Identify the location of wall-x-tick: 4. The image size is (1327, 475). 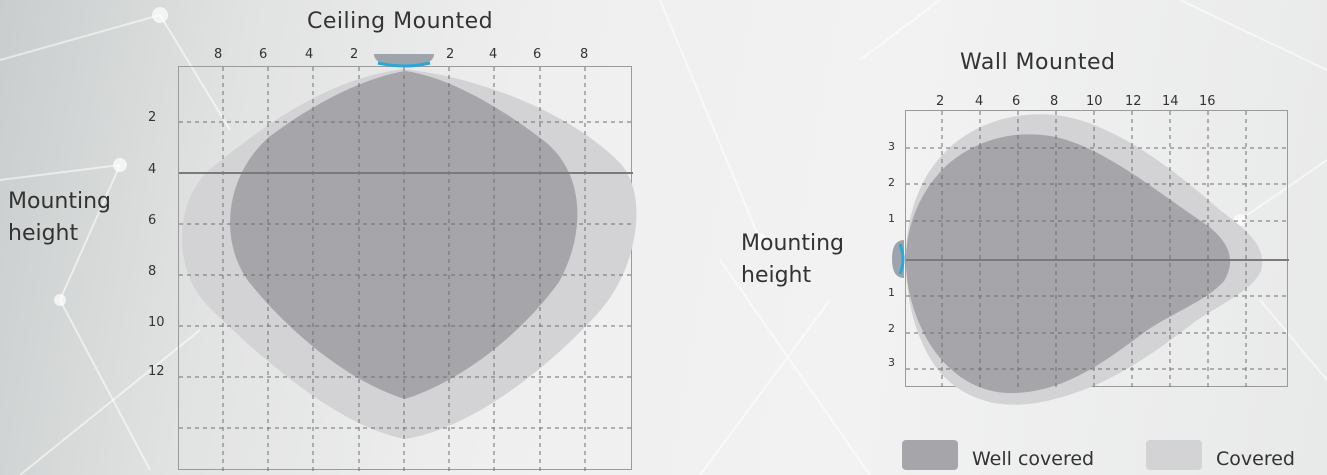
(979, 101).